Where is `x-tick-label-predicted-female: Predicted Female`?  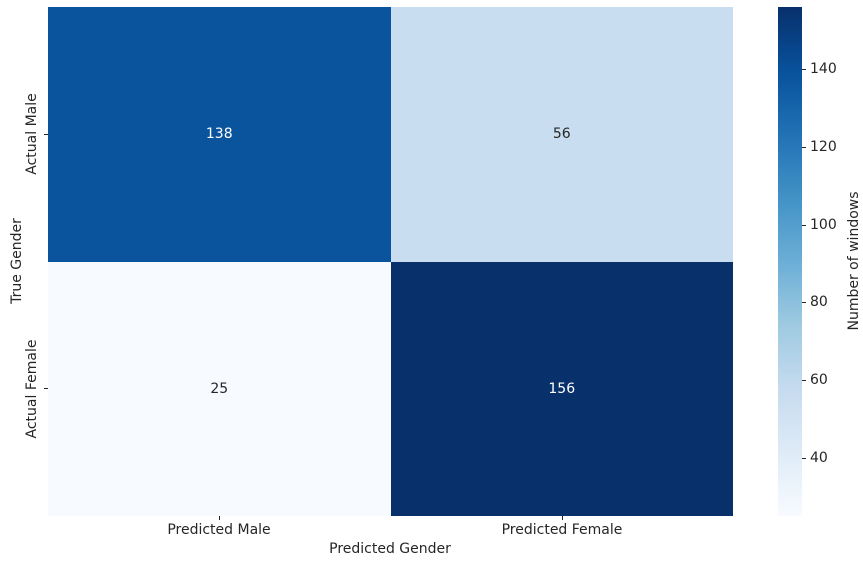 x-tick-label-predicted-female: Predicted Female is located at coordinates (562, 530).